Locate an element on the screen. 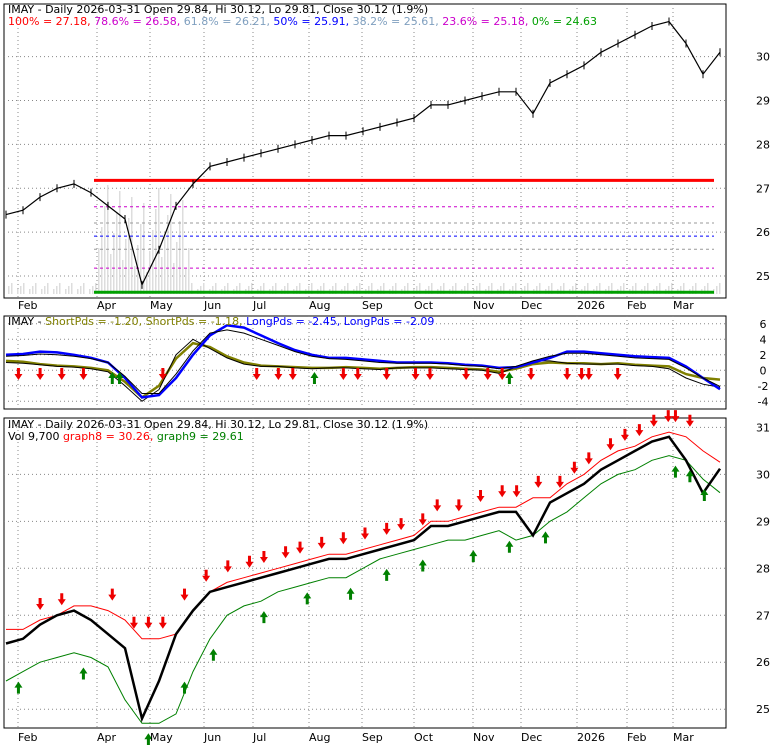 The image size is (780, 745). y-tick-label: 26 is located at coordinates (763, 662).